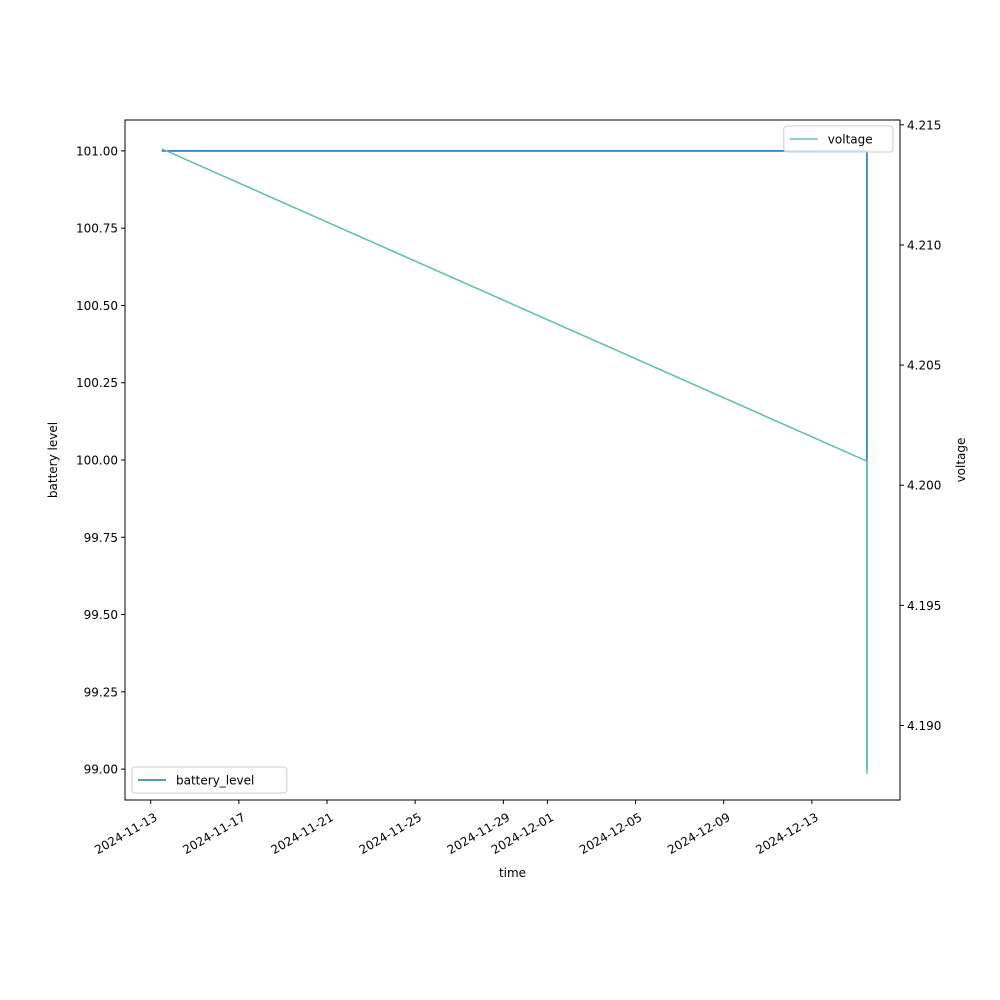 The height and width of the screenshot is (1000, 1000). What do you see at coordinates (920, 425) in the screenshot?
I see `y-axis-right: 4.190 4.195 4.200 4.205 4.210 4.215` at bounding box center [920, 425].